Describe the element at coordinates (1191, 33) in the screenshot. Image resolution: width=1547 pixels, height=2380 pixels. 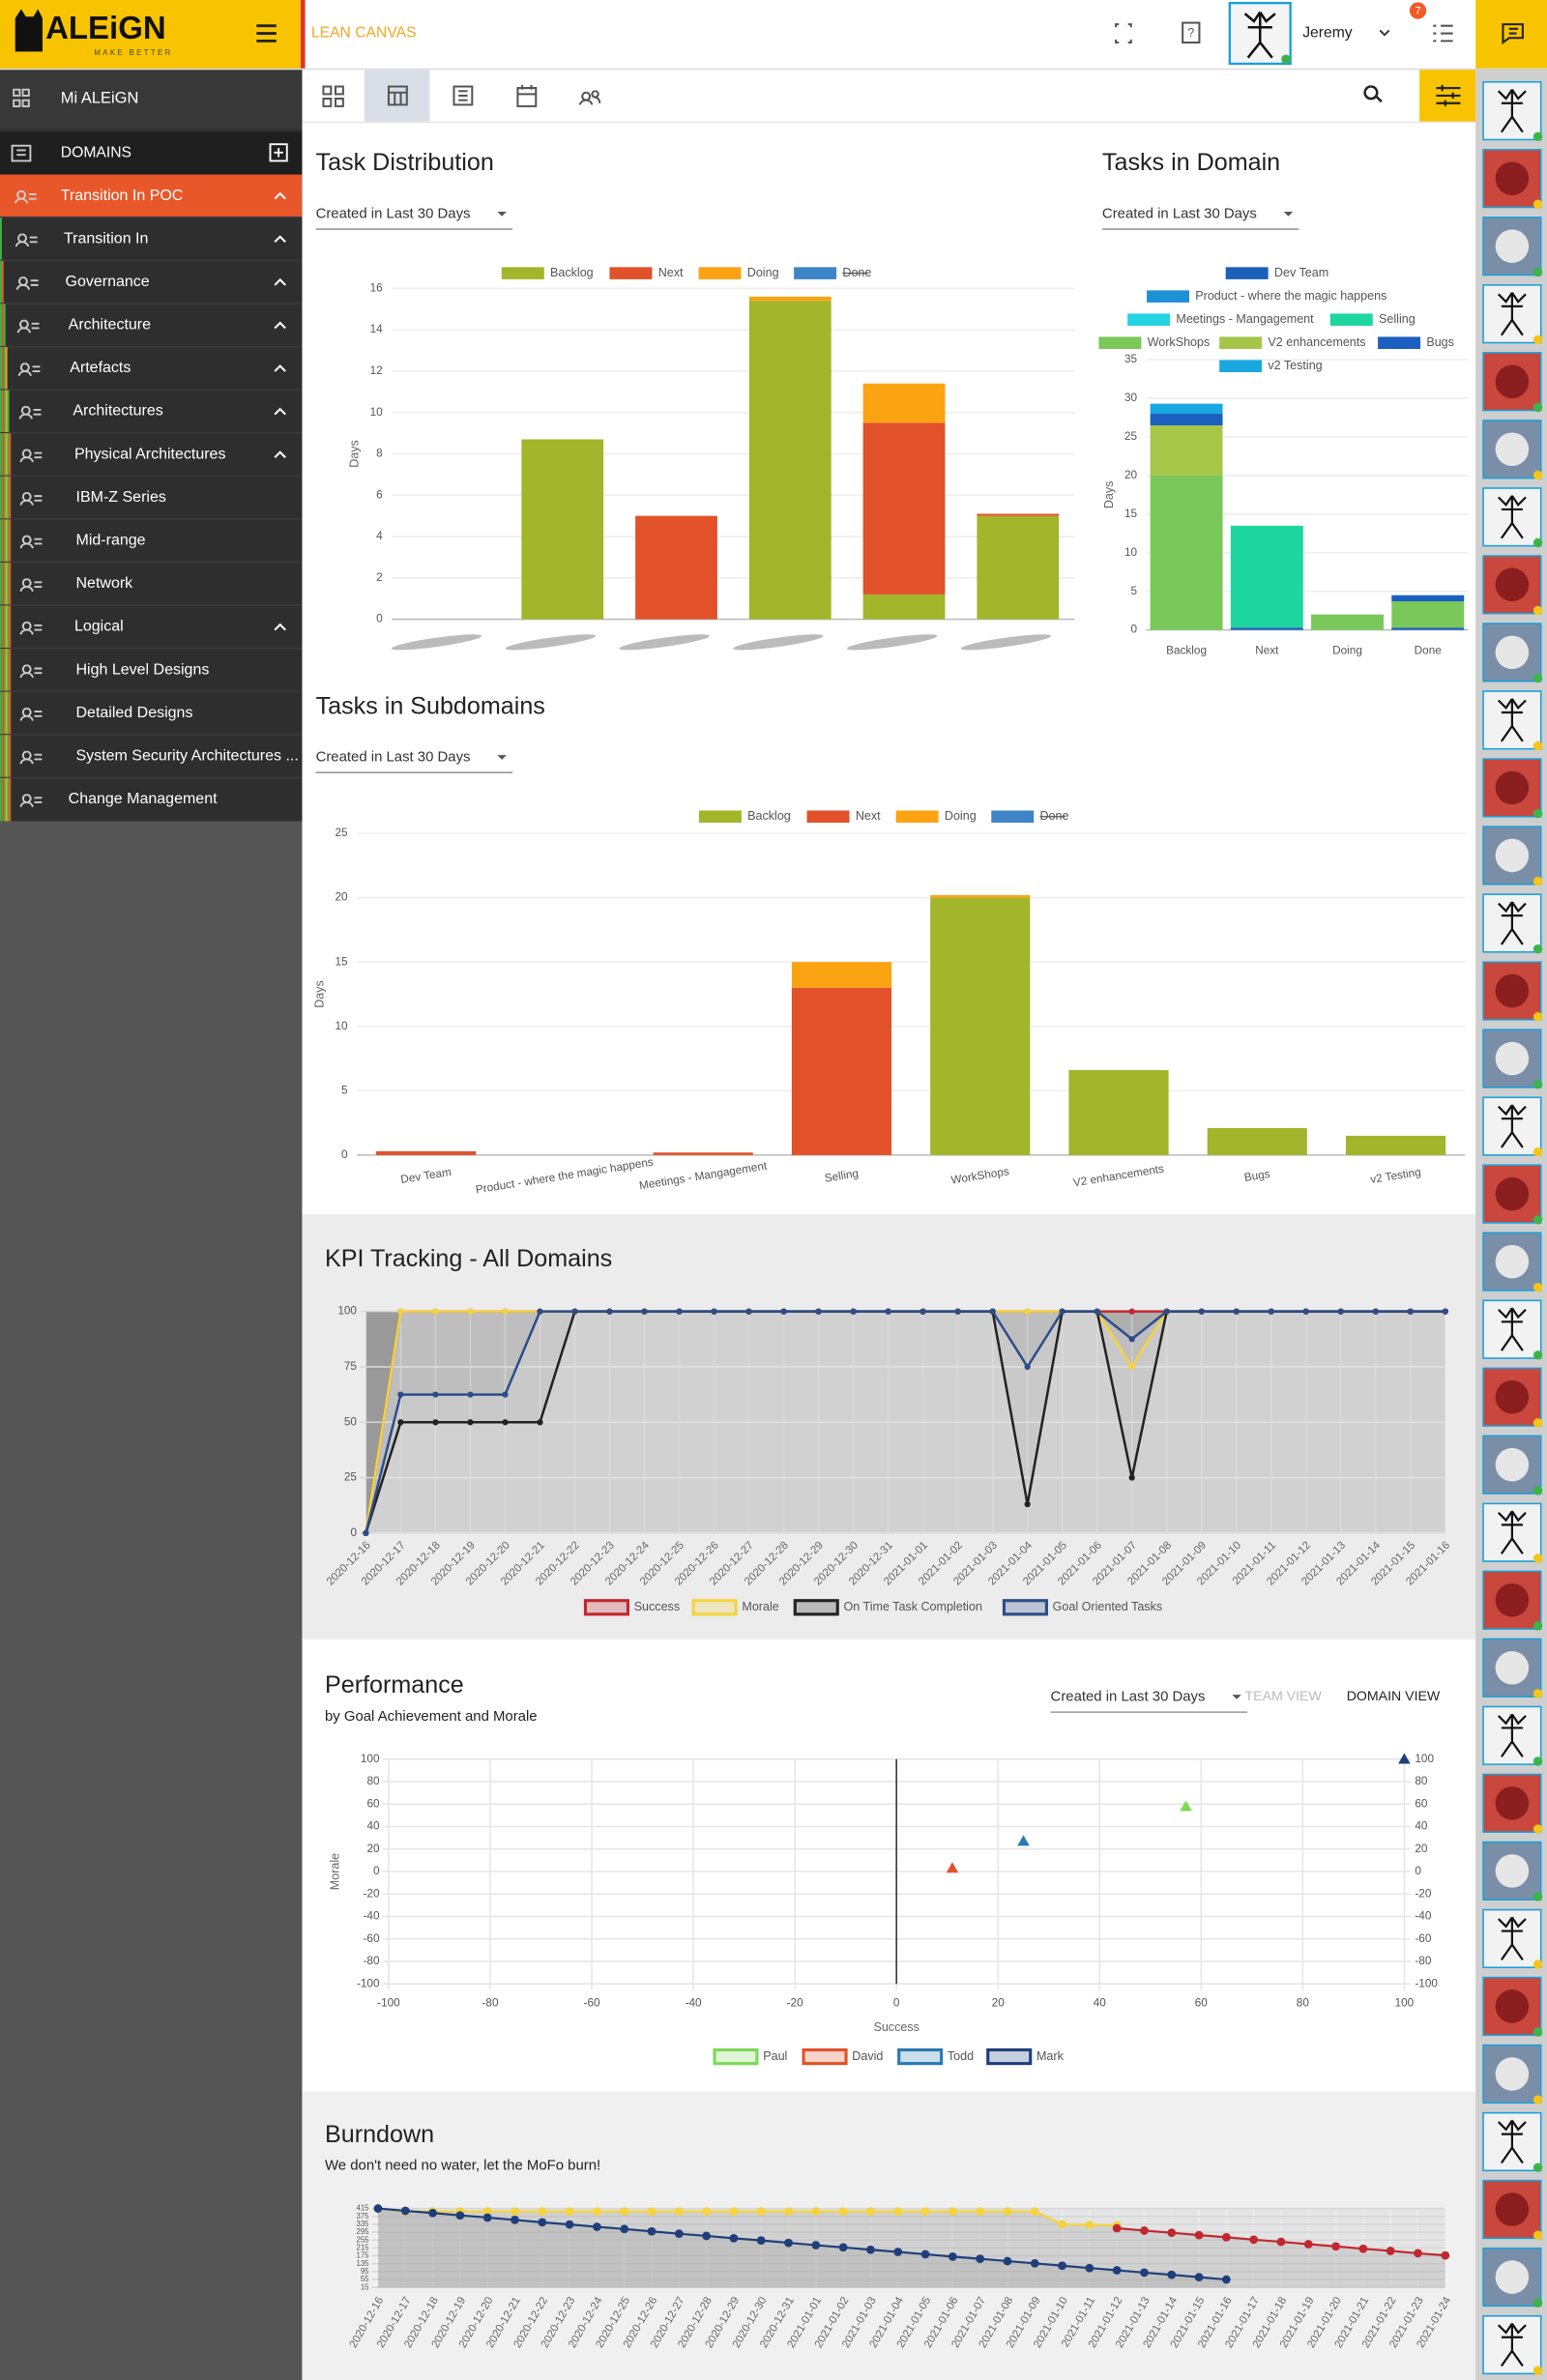
I see `help-icon` at that location.